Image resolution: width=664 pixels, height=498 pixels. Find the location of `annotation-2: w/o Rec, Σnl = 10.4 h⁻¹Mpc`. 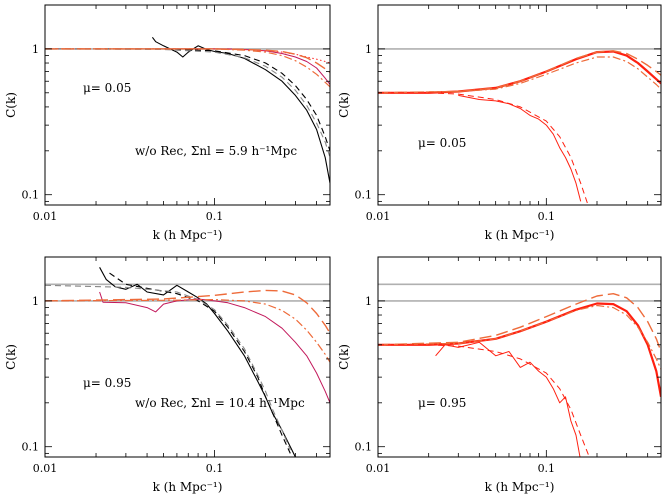

annotation-2: w/o Rec, Σnl = 10.4 h⁻¹Mpc is located at coordinates (220, 403).